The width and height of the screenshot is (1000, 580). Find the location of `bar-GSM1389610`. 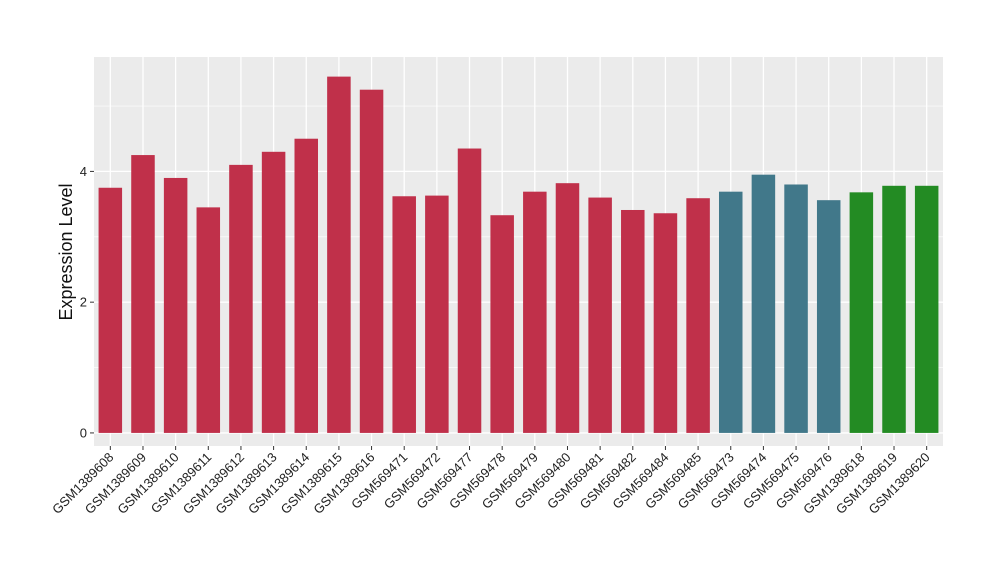

bar-GSM1389610 is located at coordinates (175, 305).